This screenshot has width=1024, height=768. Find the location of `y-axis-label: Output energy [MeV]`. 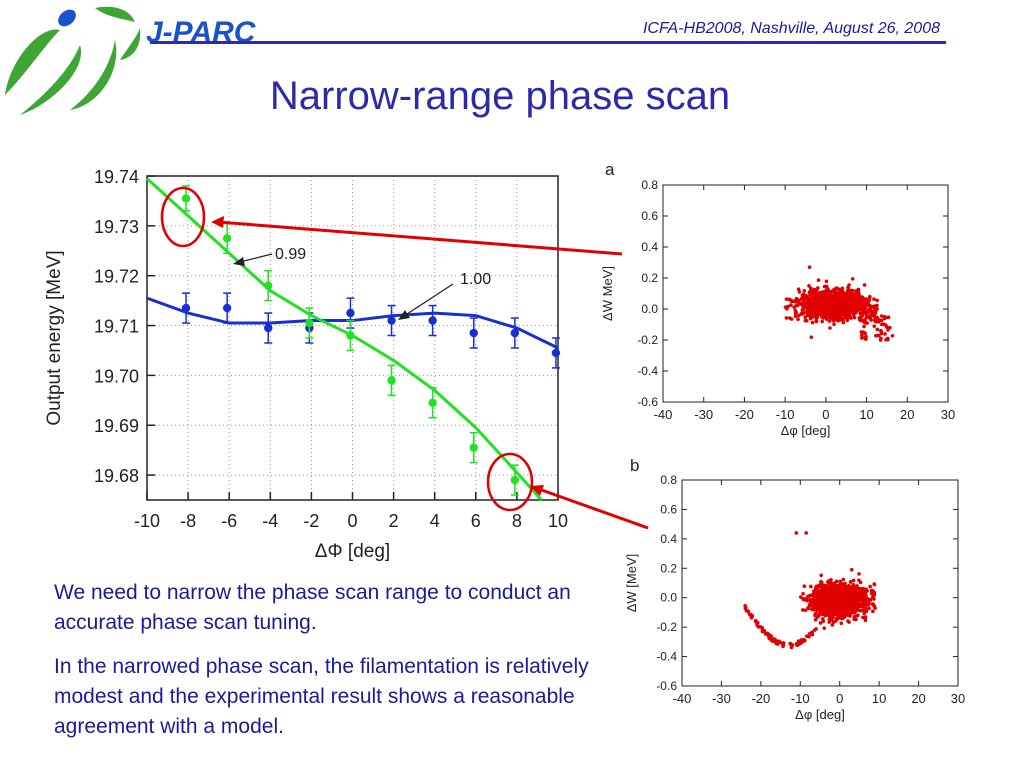

y-axis-label: Output energy [MeV] is located at coordinates (54, 337).